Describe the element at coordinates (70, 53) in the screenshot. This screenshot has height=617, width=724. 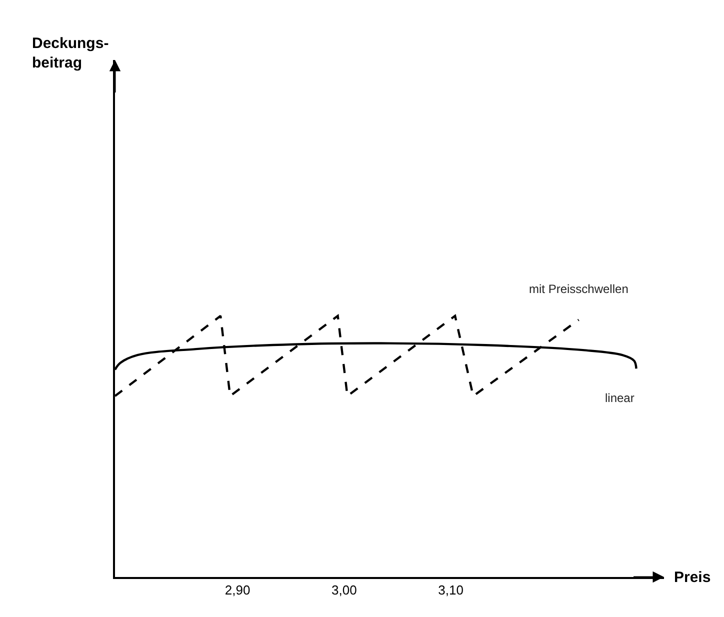
I see `text: Deckungs- beitrag` at that location.